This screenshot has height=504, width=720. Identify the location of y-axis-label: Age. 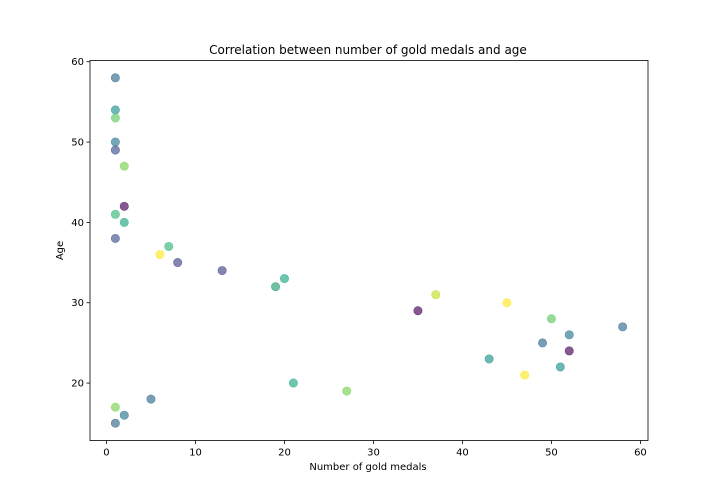
(60, 250).